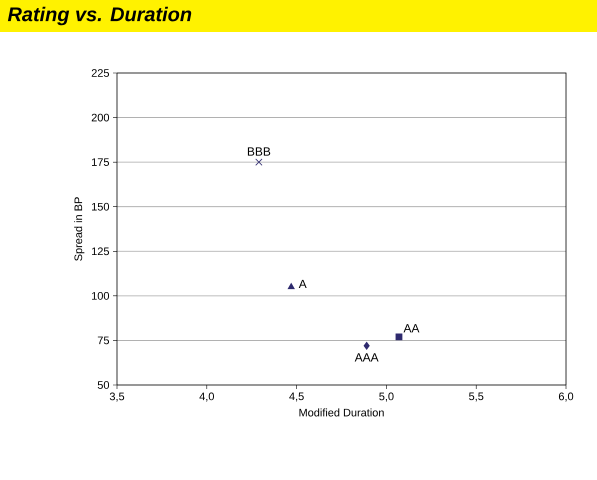  What do you see at coordinates (101, 73) in the screenshot?
I see `y-tick-label: 225` at bounding box center [101, 73].